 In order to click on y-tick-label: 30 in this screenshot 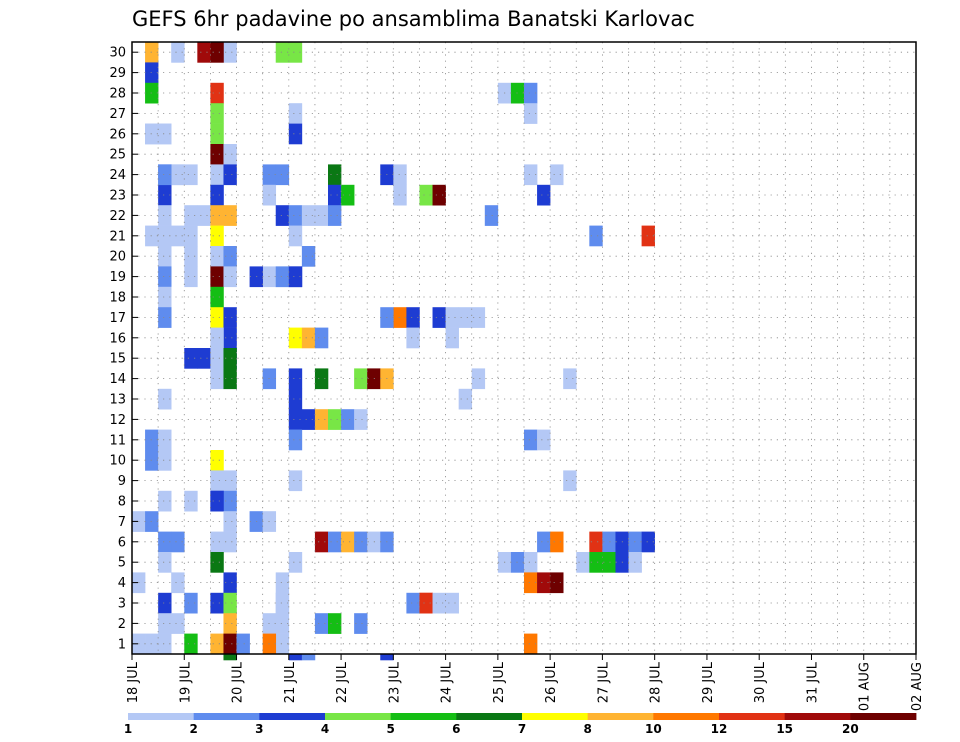, I will do `click(117, 53)`.